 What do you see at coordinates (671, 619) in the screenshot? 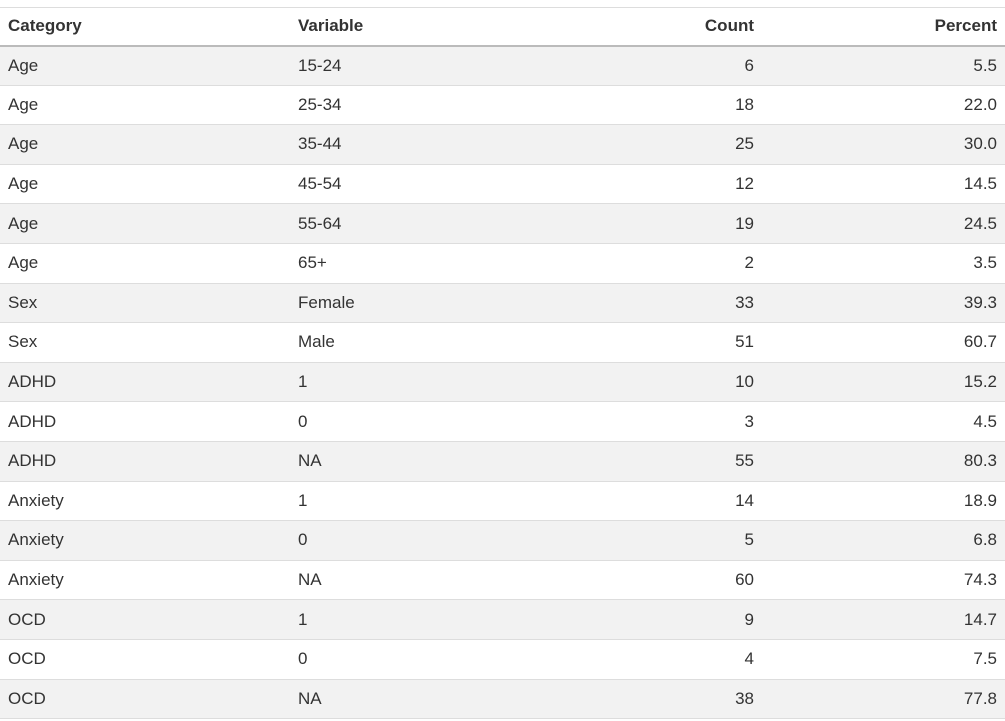
I see `cell-count: 9` at bounding box center [671, 619].